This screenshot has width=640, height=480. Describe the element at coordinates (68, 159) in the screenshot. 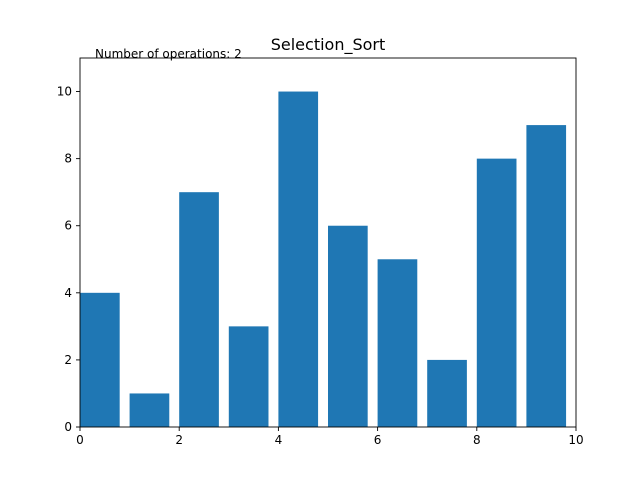

I see `y-tick-label: 8` at that location.